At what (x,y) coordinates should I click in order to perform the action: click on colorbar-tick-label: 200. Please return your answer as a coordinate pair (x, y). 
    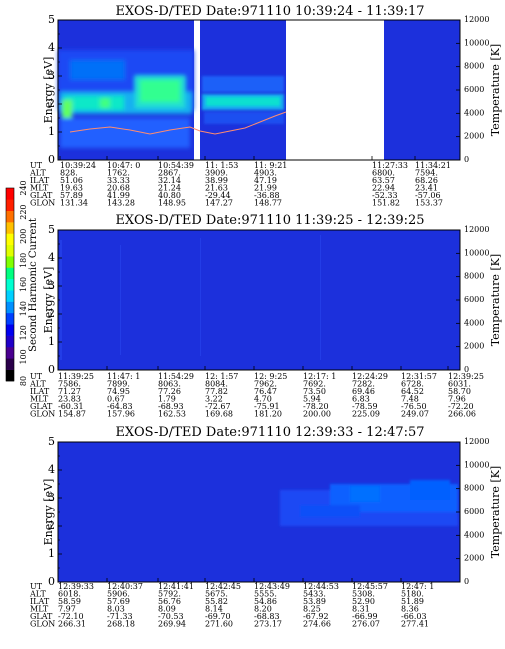
    Looking at the image, I should click on (23, 236).